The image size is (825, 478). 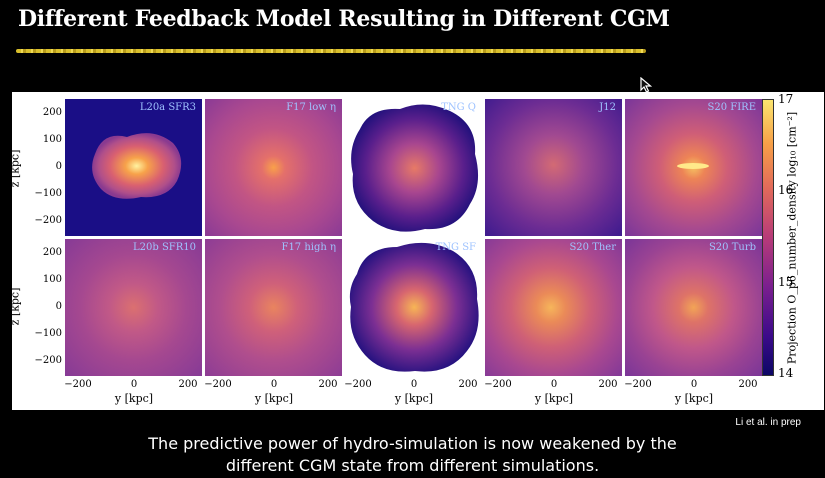 What do you see at coordinates (732, 247) in the screenshot?
I see `panel-label: S20 Turb` at bounding box center [732, 247].